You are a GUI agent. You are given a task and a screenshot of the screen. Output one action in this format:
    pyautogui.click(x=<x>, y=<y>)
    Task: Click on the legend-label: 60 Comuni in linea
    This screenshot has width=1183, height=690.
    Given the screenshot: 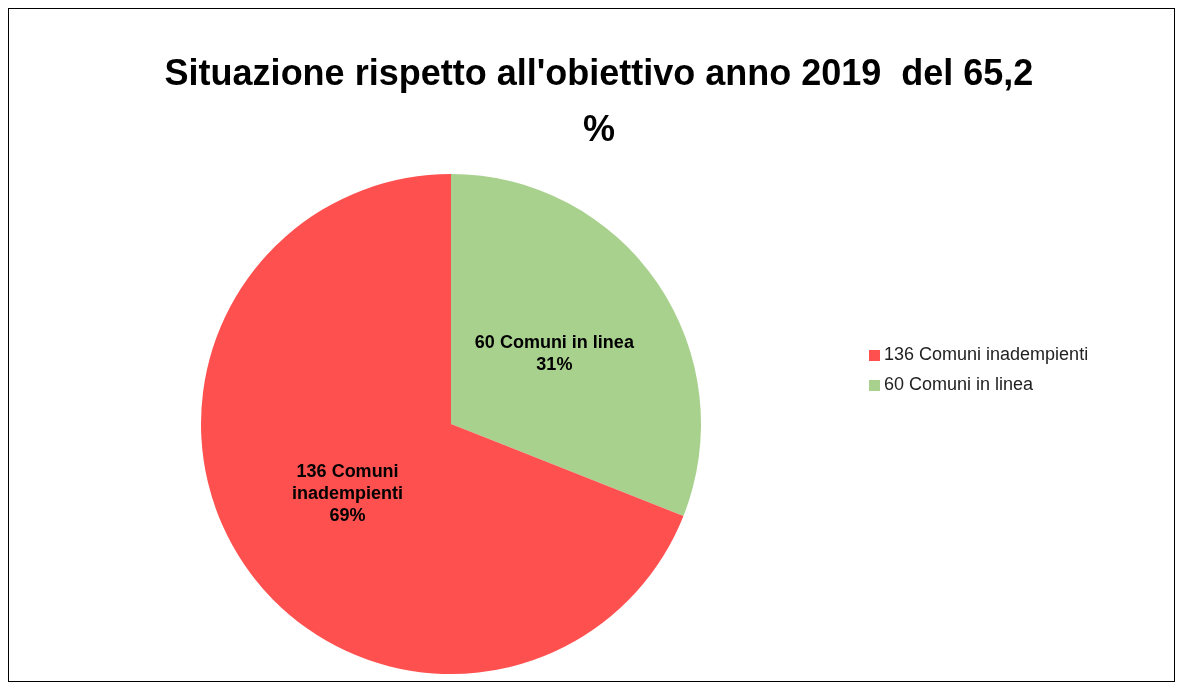 What is the action you would take?
    pyautogui.click(x=959, y=384)
    